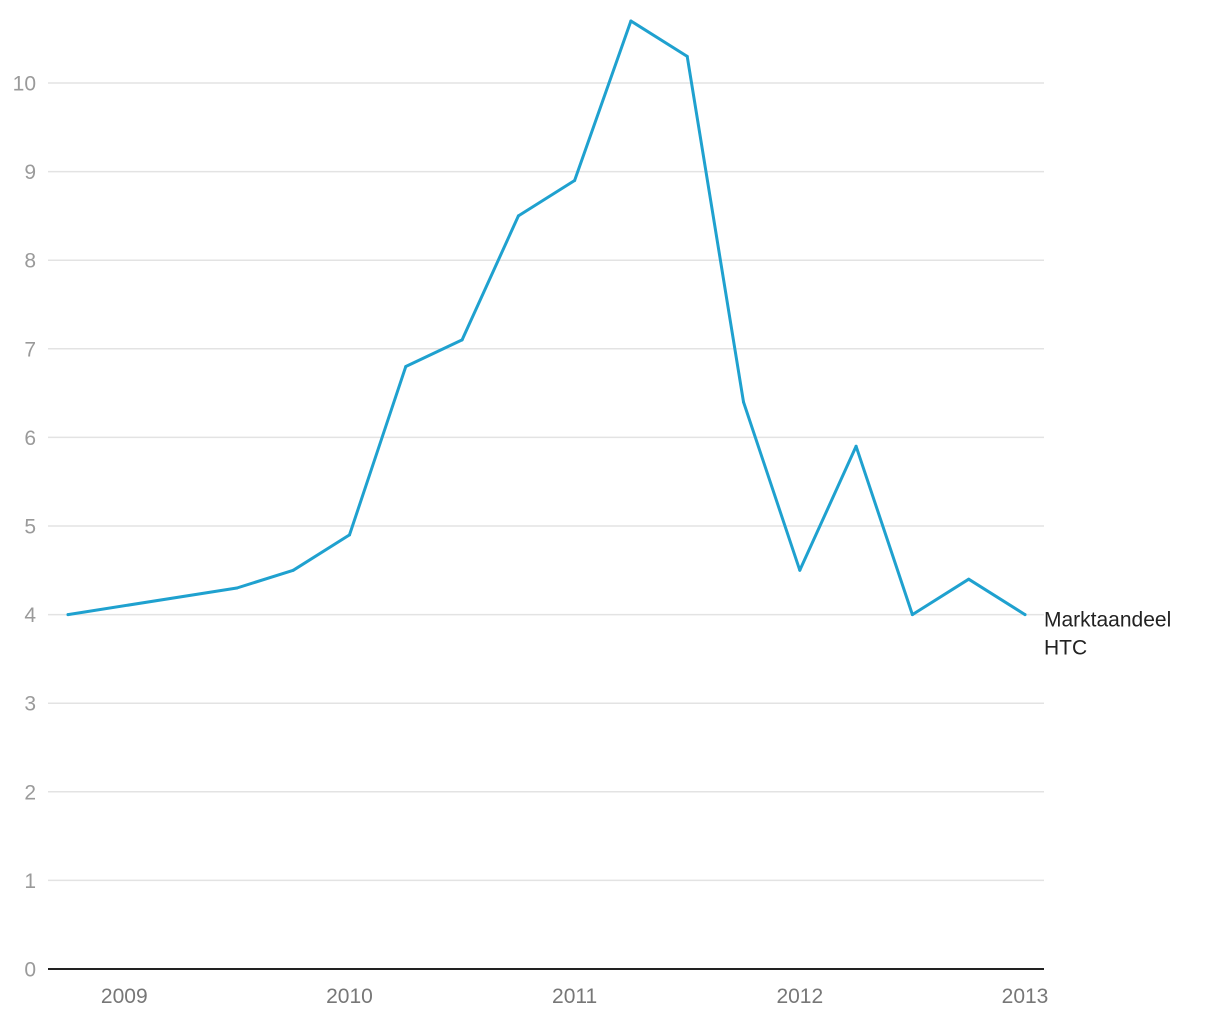  I want to click on y-tick-label: 6, so click(30, 438).